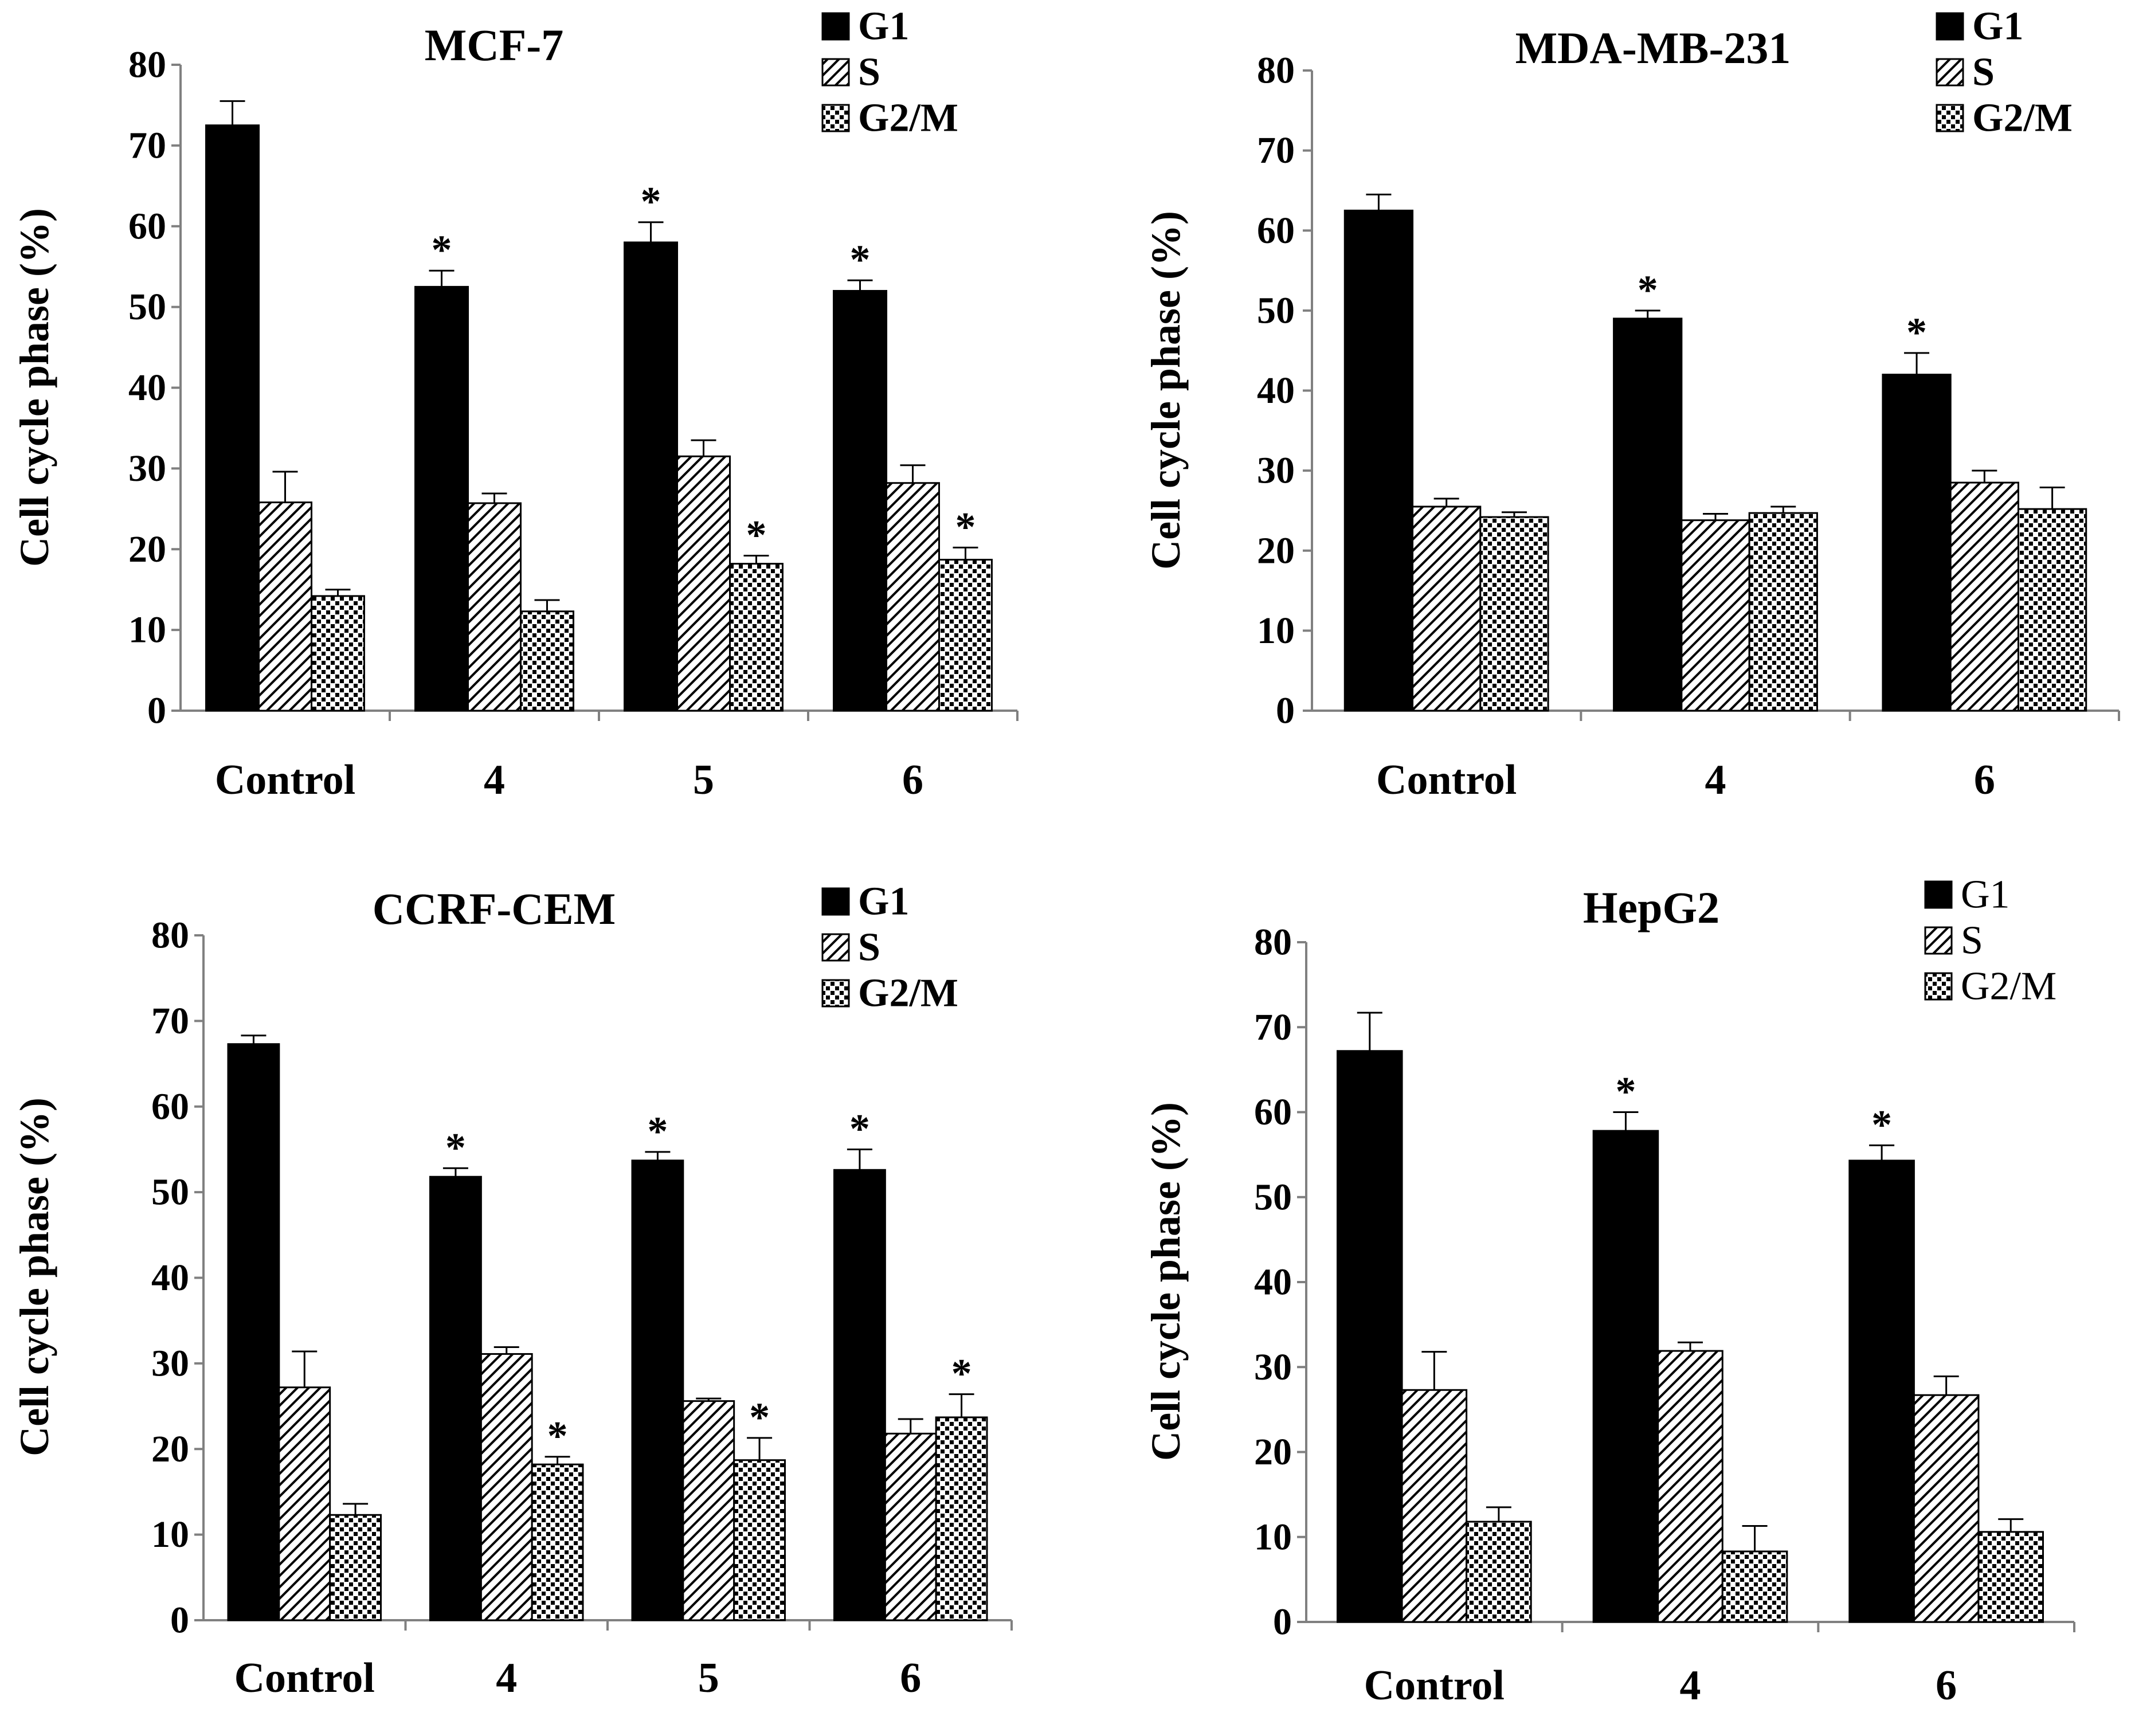 This screenshot has width=2131, height=1736. I want to click on chart-title: CCRF-CEM, so click(495, 909).